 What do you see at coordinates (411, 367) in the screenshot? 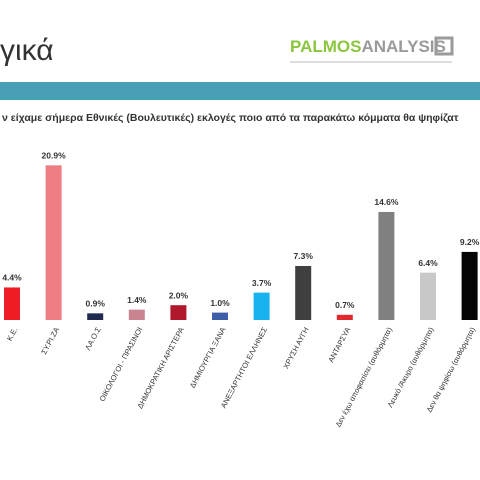
I see `category-label: Λευκό /Άκυρο (αυθόρμητα)` at bounding box center [411, 367].